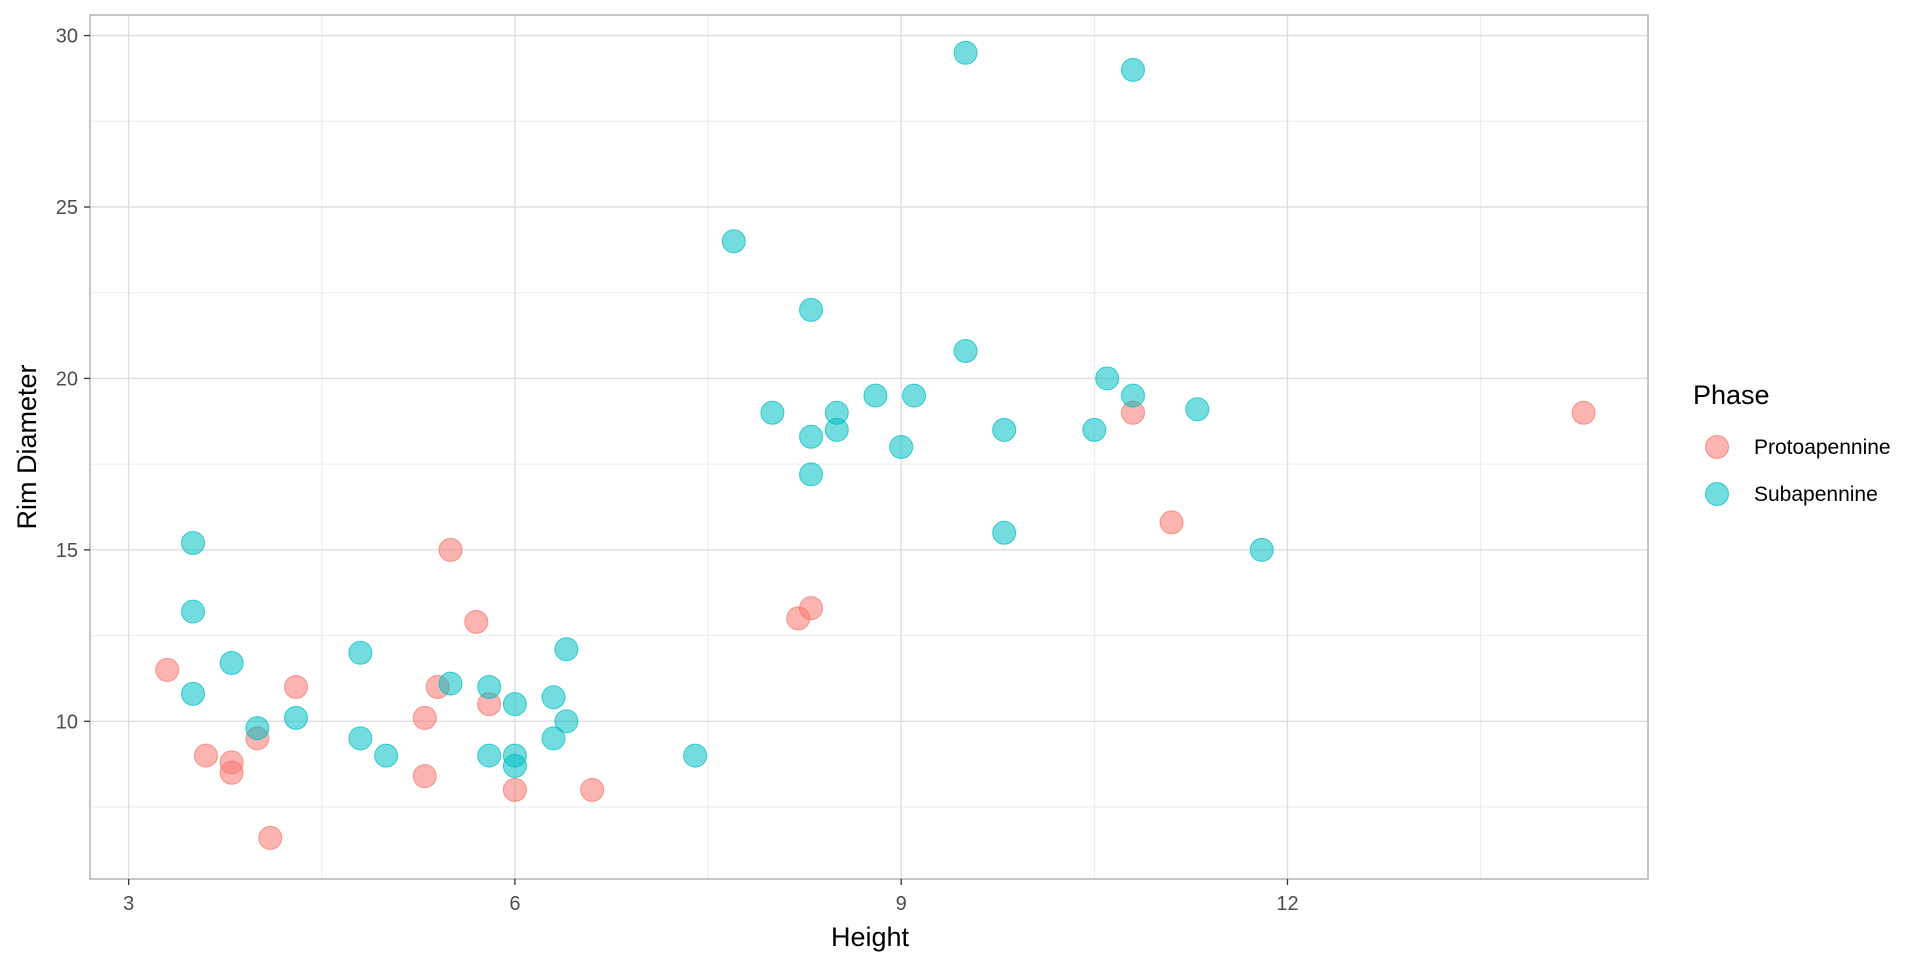  I want to click on legend-key-protoapennine, so click(1717, 447).